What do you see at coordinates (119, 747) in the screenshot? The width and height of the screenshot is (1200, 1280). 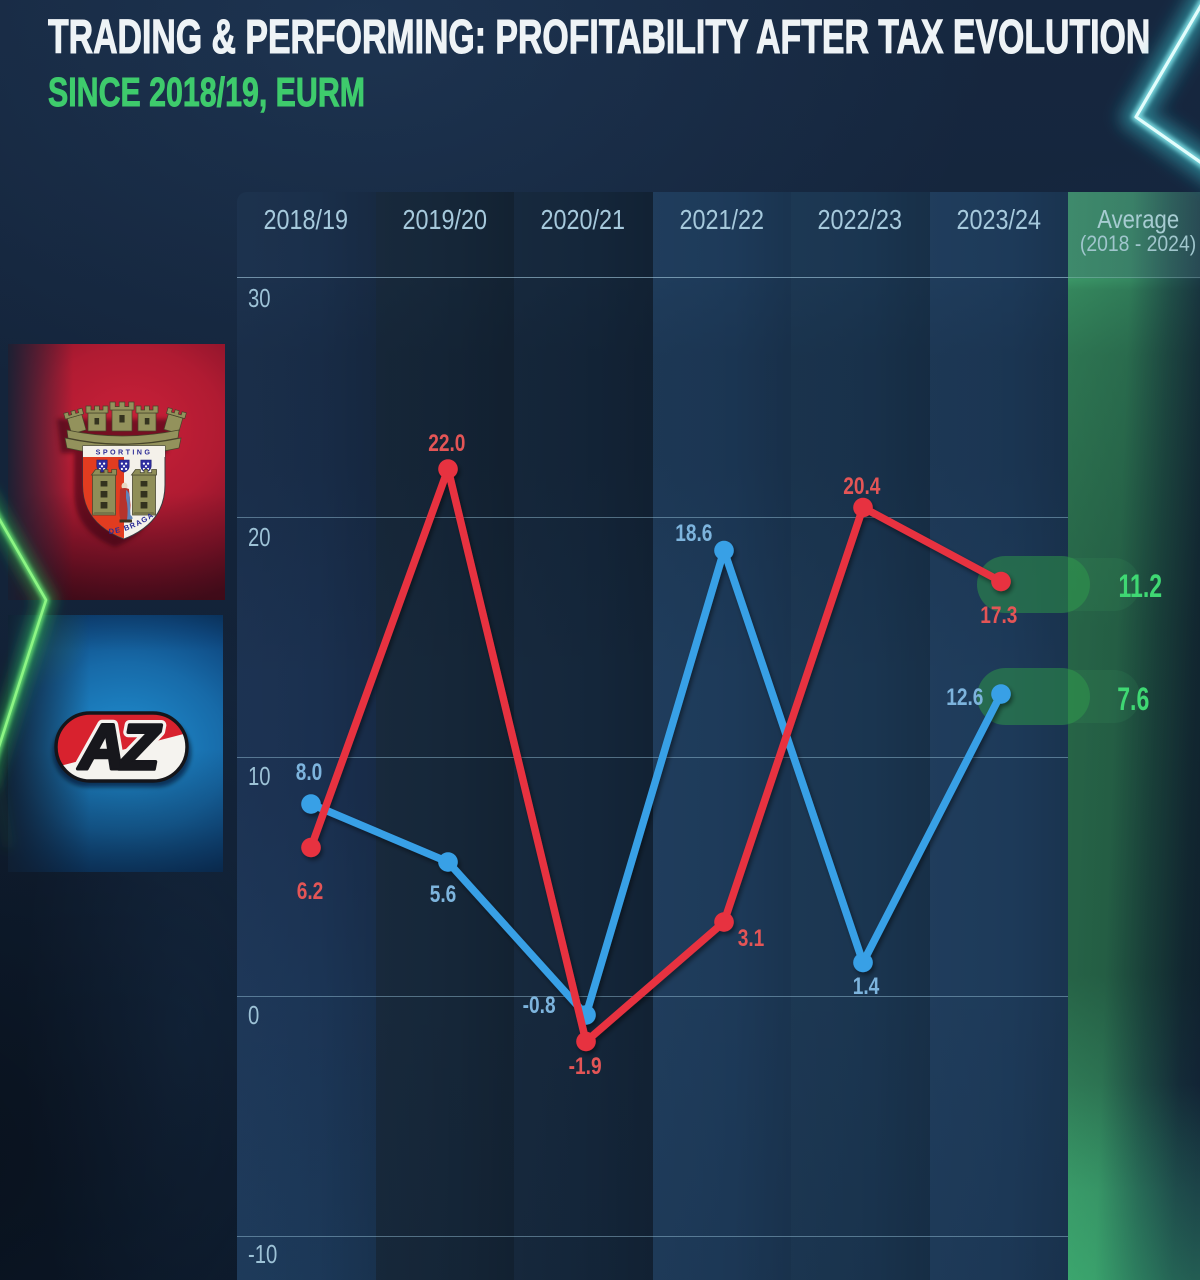 I see `svg-text: AZ` at bounding box center [119, 747].